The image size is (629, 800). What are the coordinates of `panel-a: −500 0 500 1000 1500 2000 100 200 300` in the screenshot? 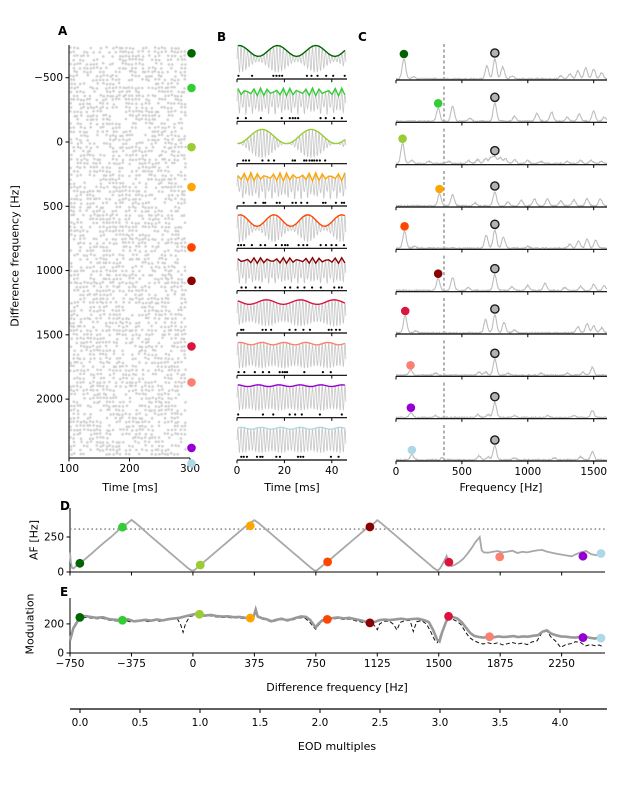 It's located at (117, 260).